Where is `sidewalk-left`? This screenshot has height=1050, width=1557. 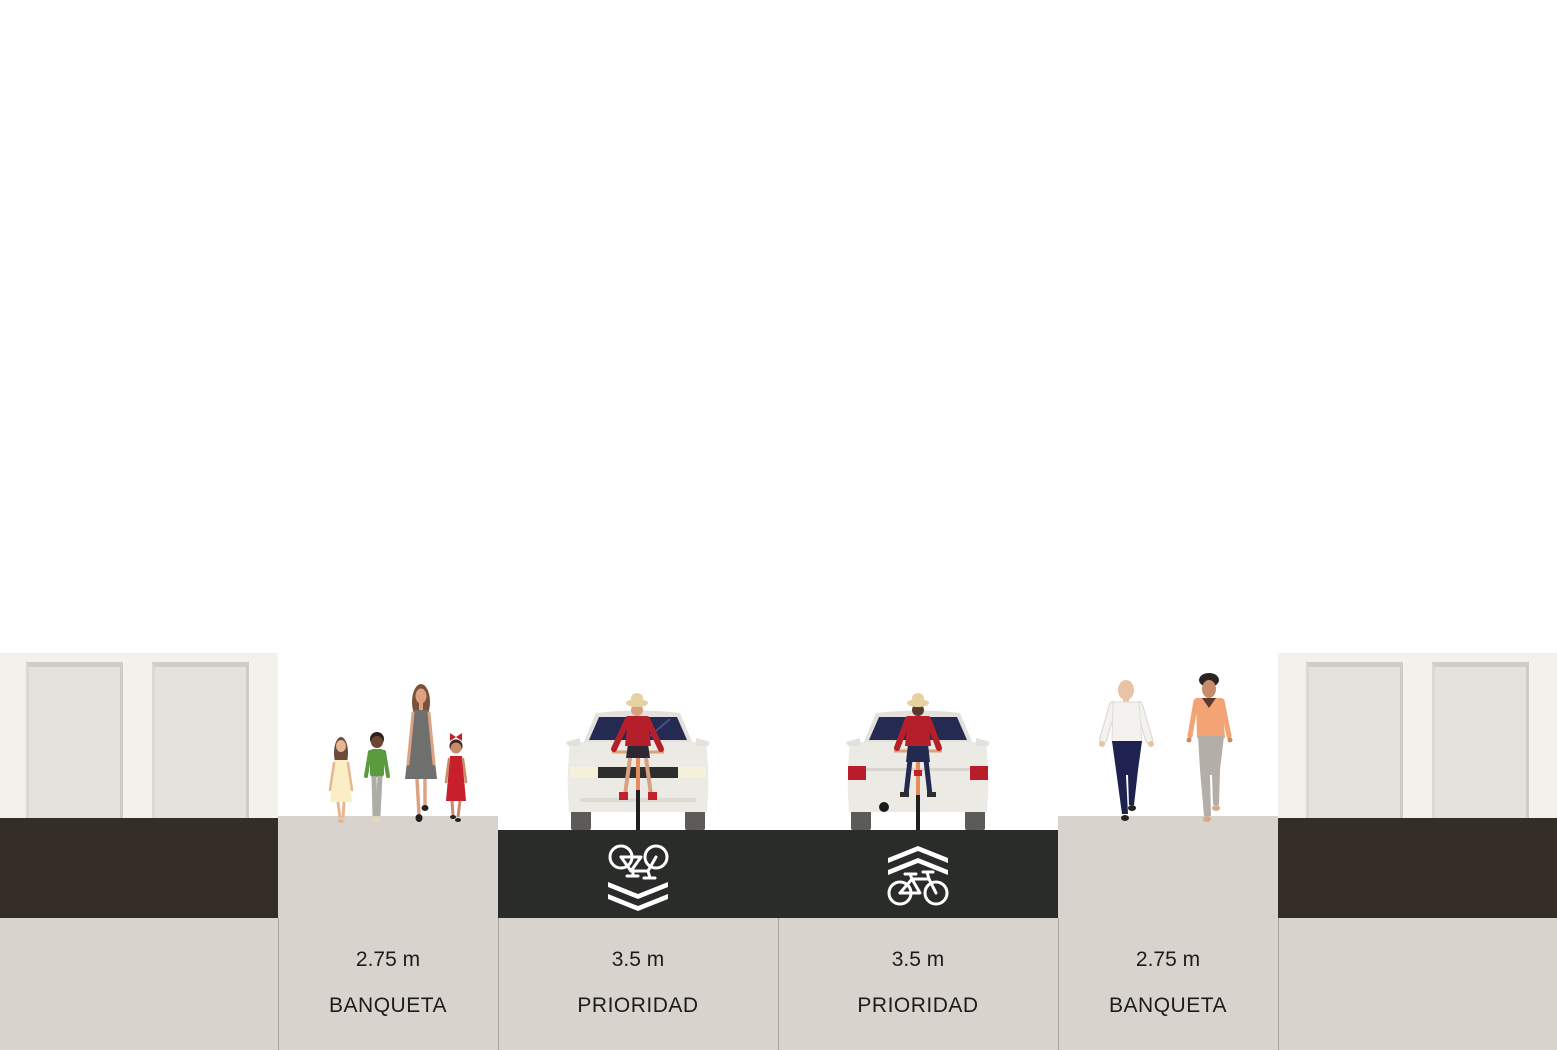
sidewalk-left is located at coordinates (388, 867).